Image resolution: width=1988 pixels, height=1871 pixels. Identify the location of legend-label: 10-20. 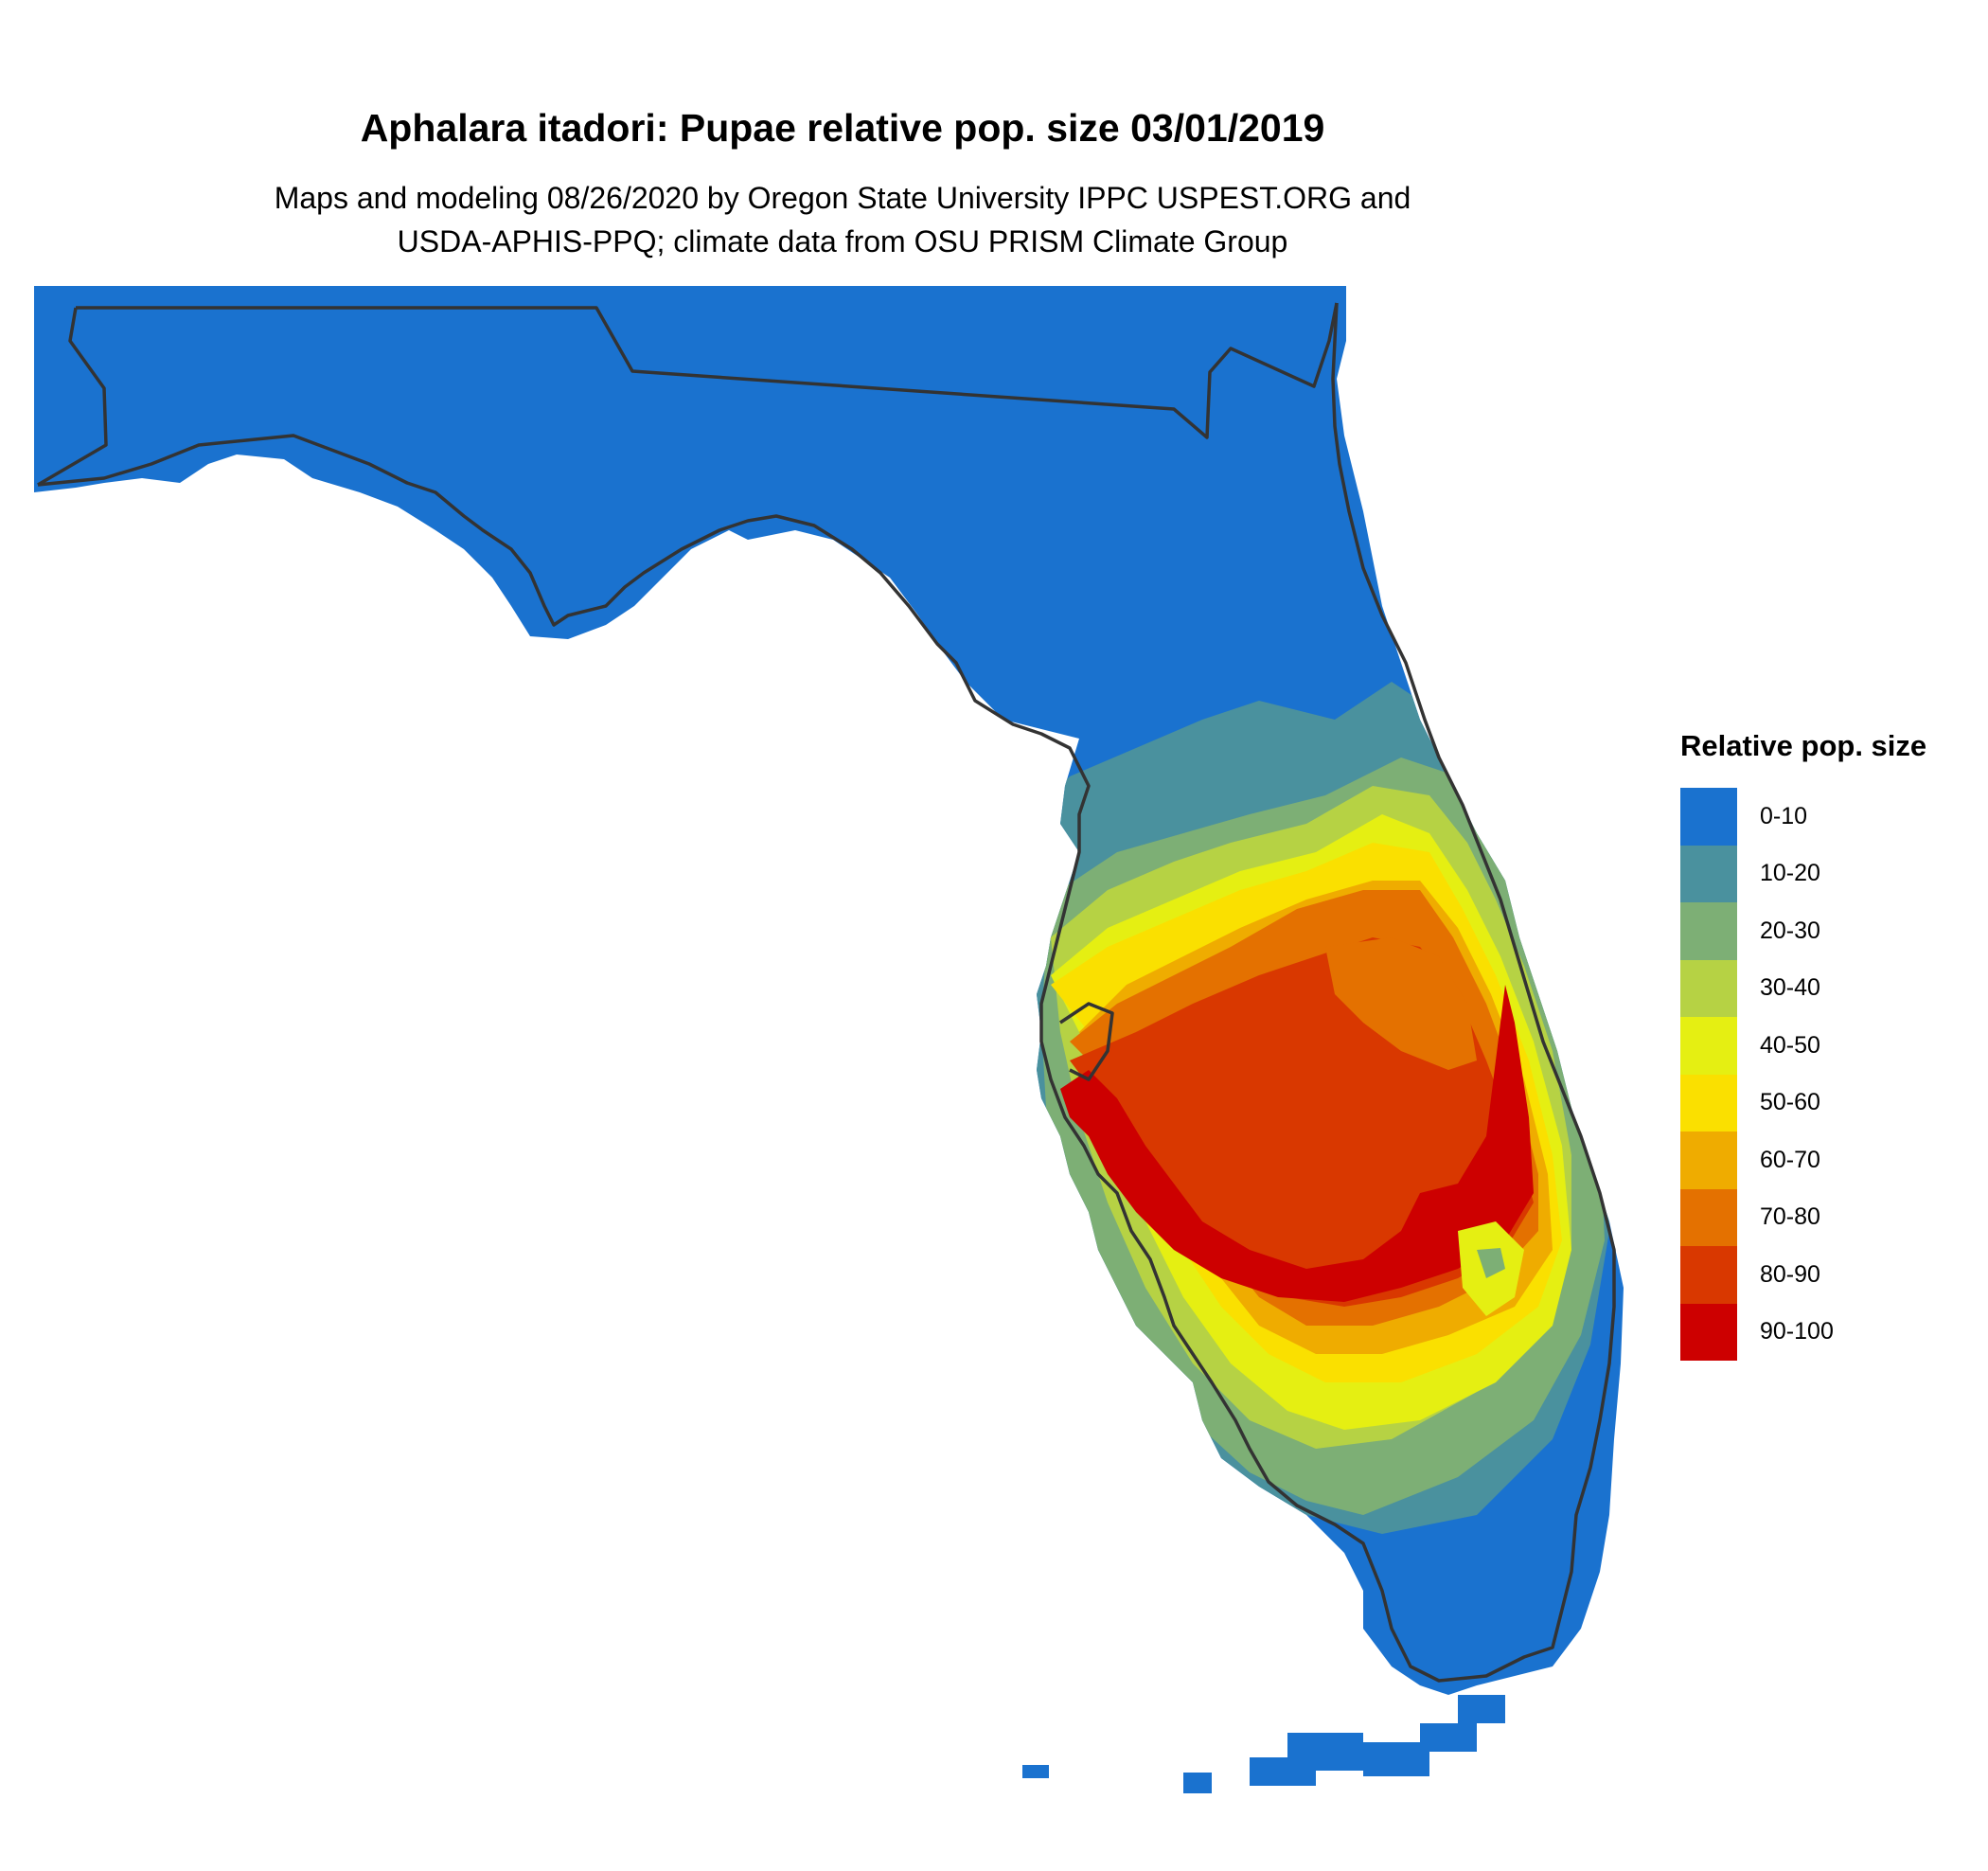
(1790, 873).